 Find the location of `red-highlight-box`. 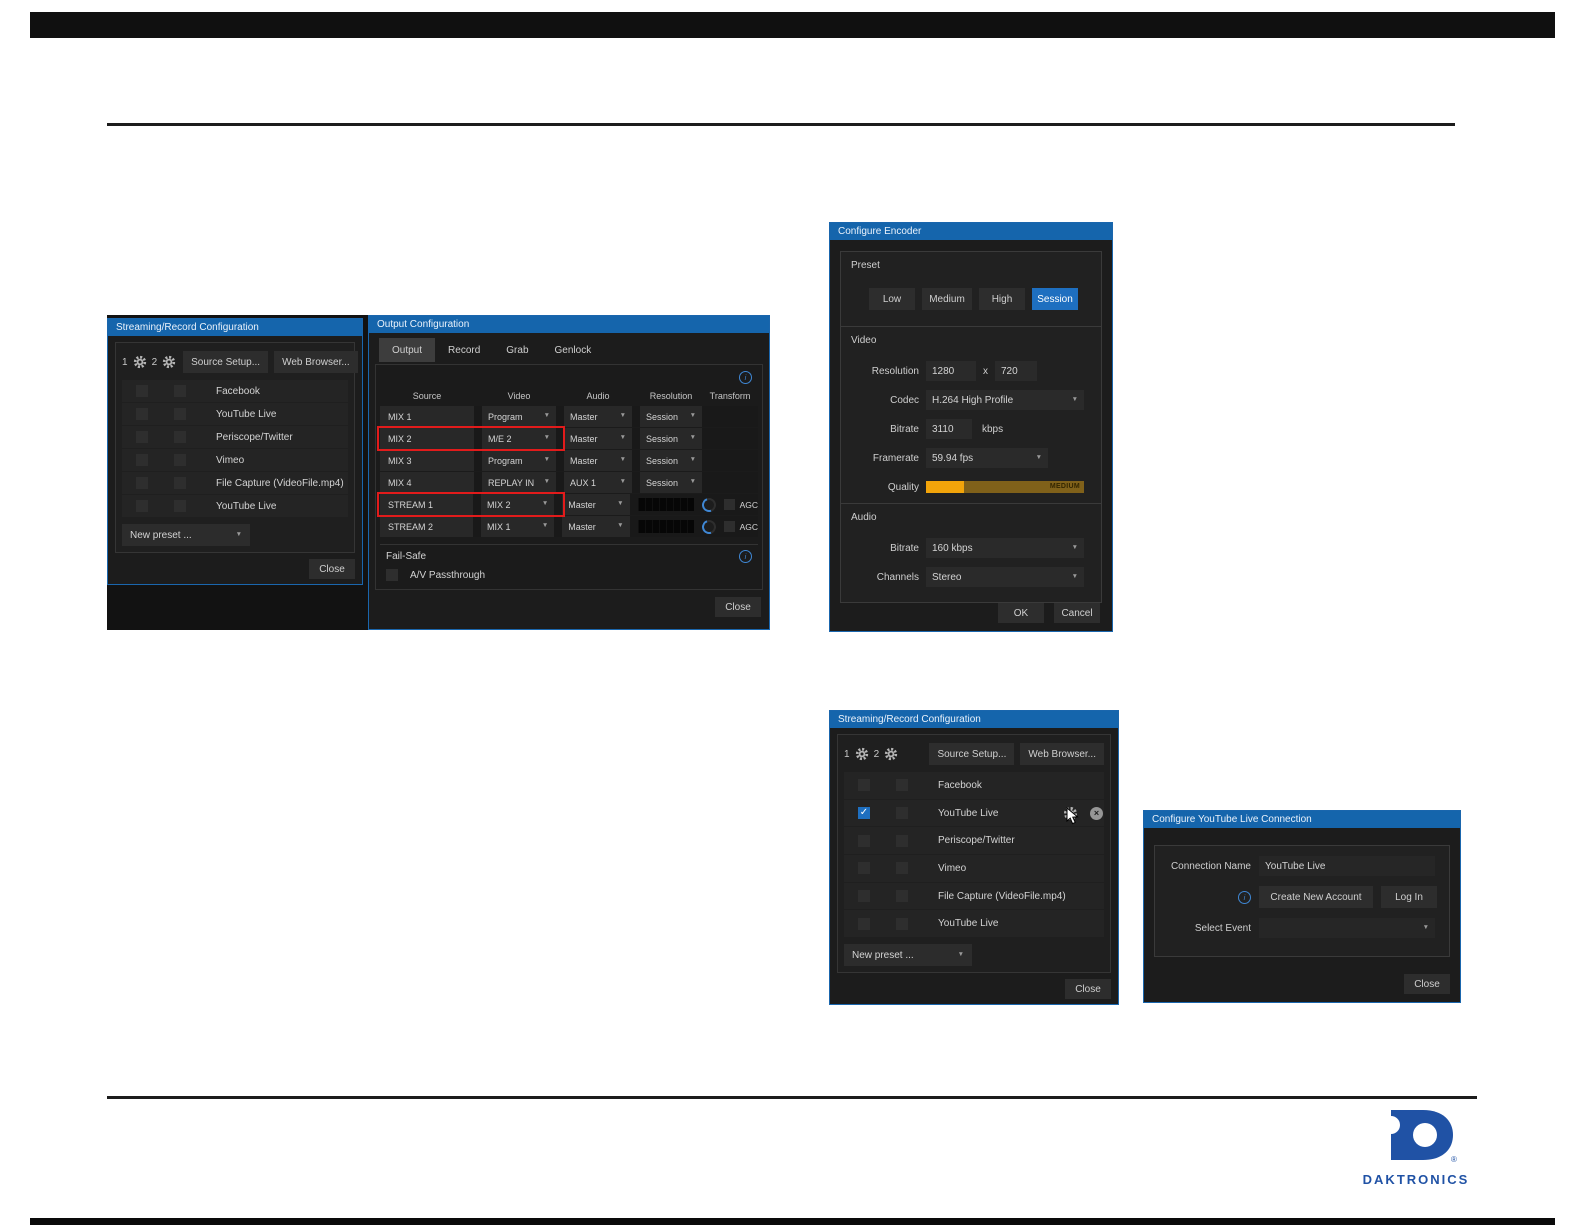

red-highlight-box is located at coordinates (471, 438).